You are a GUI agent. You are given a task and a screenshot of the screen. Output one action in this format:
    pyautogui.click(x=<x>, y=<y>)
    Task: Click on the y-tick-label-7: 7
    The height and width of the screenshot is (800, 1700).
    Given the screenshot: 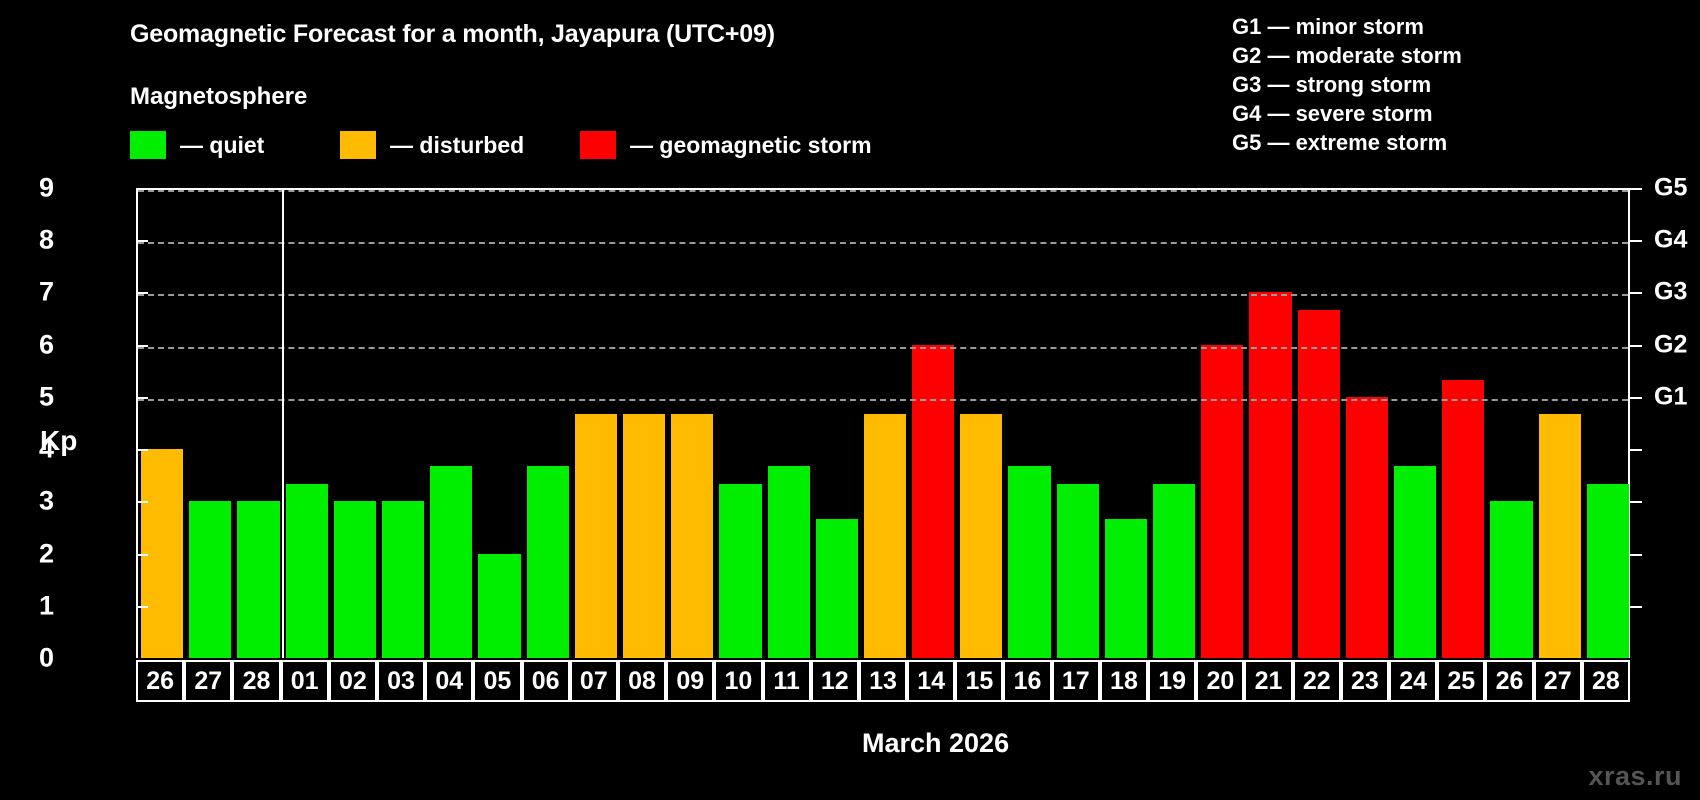 What is the action you would take?
    pyautogui.click(x=46, y=291)
    